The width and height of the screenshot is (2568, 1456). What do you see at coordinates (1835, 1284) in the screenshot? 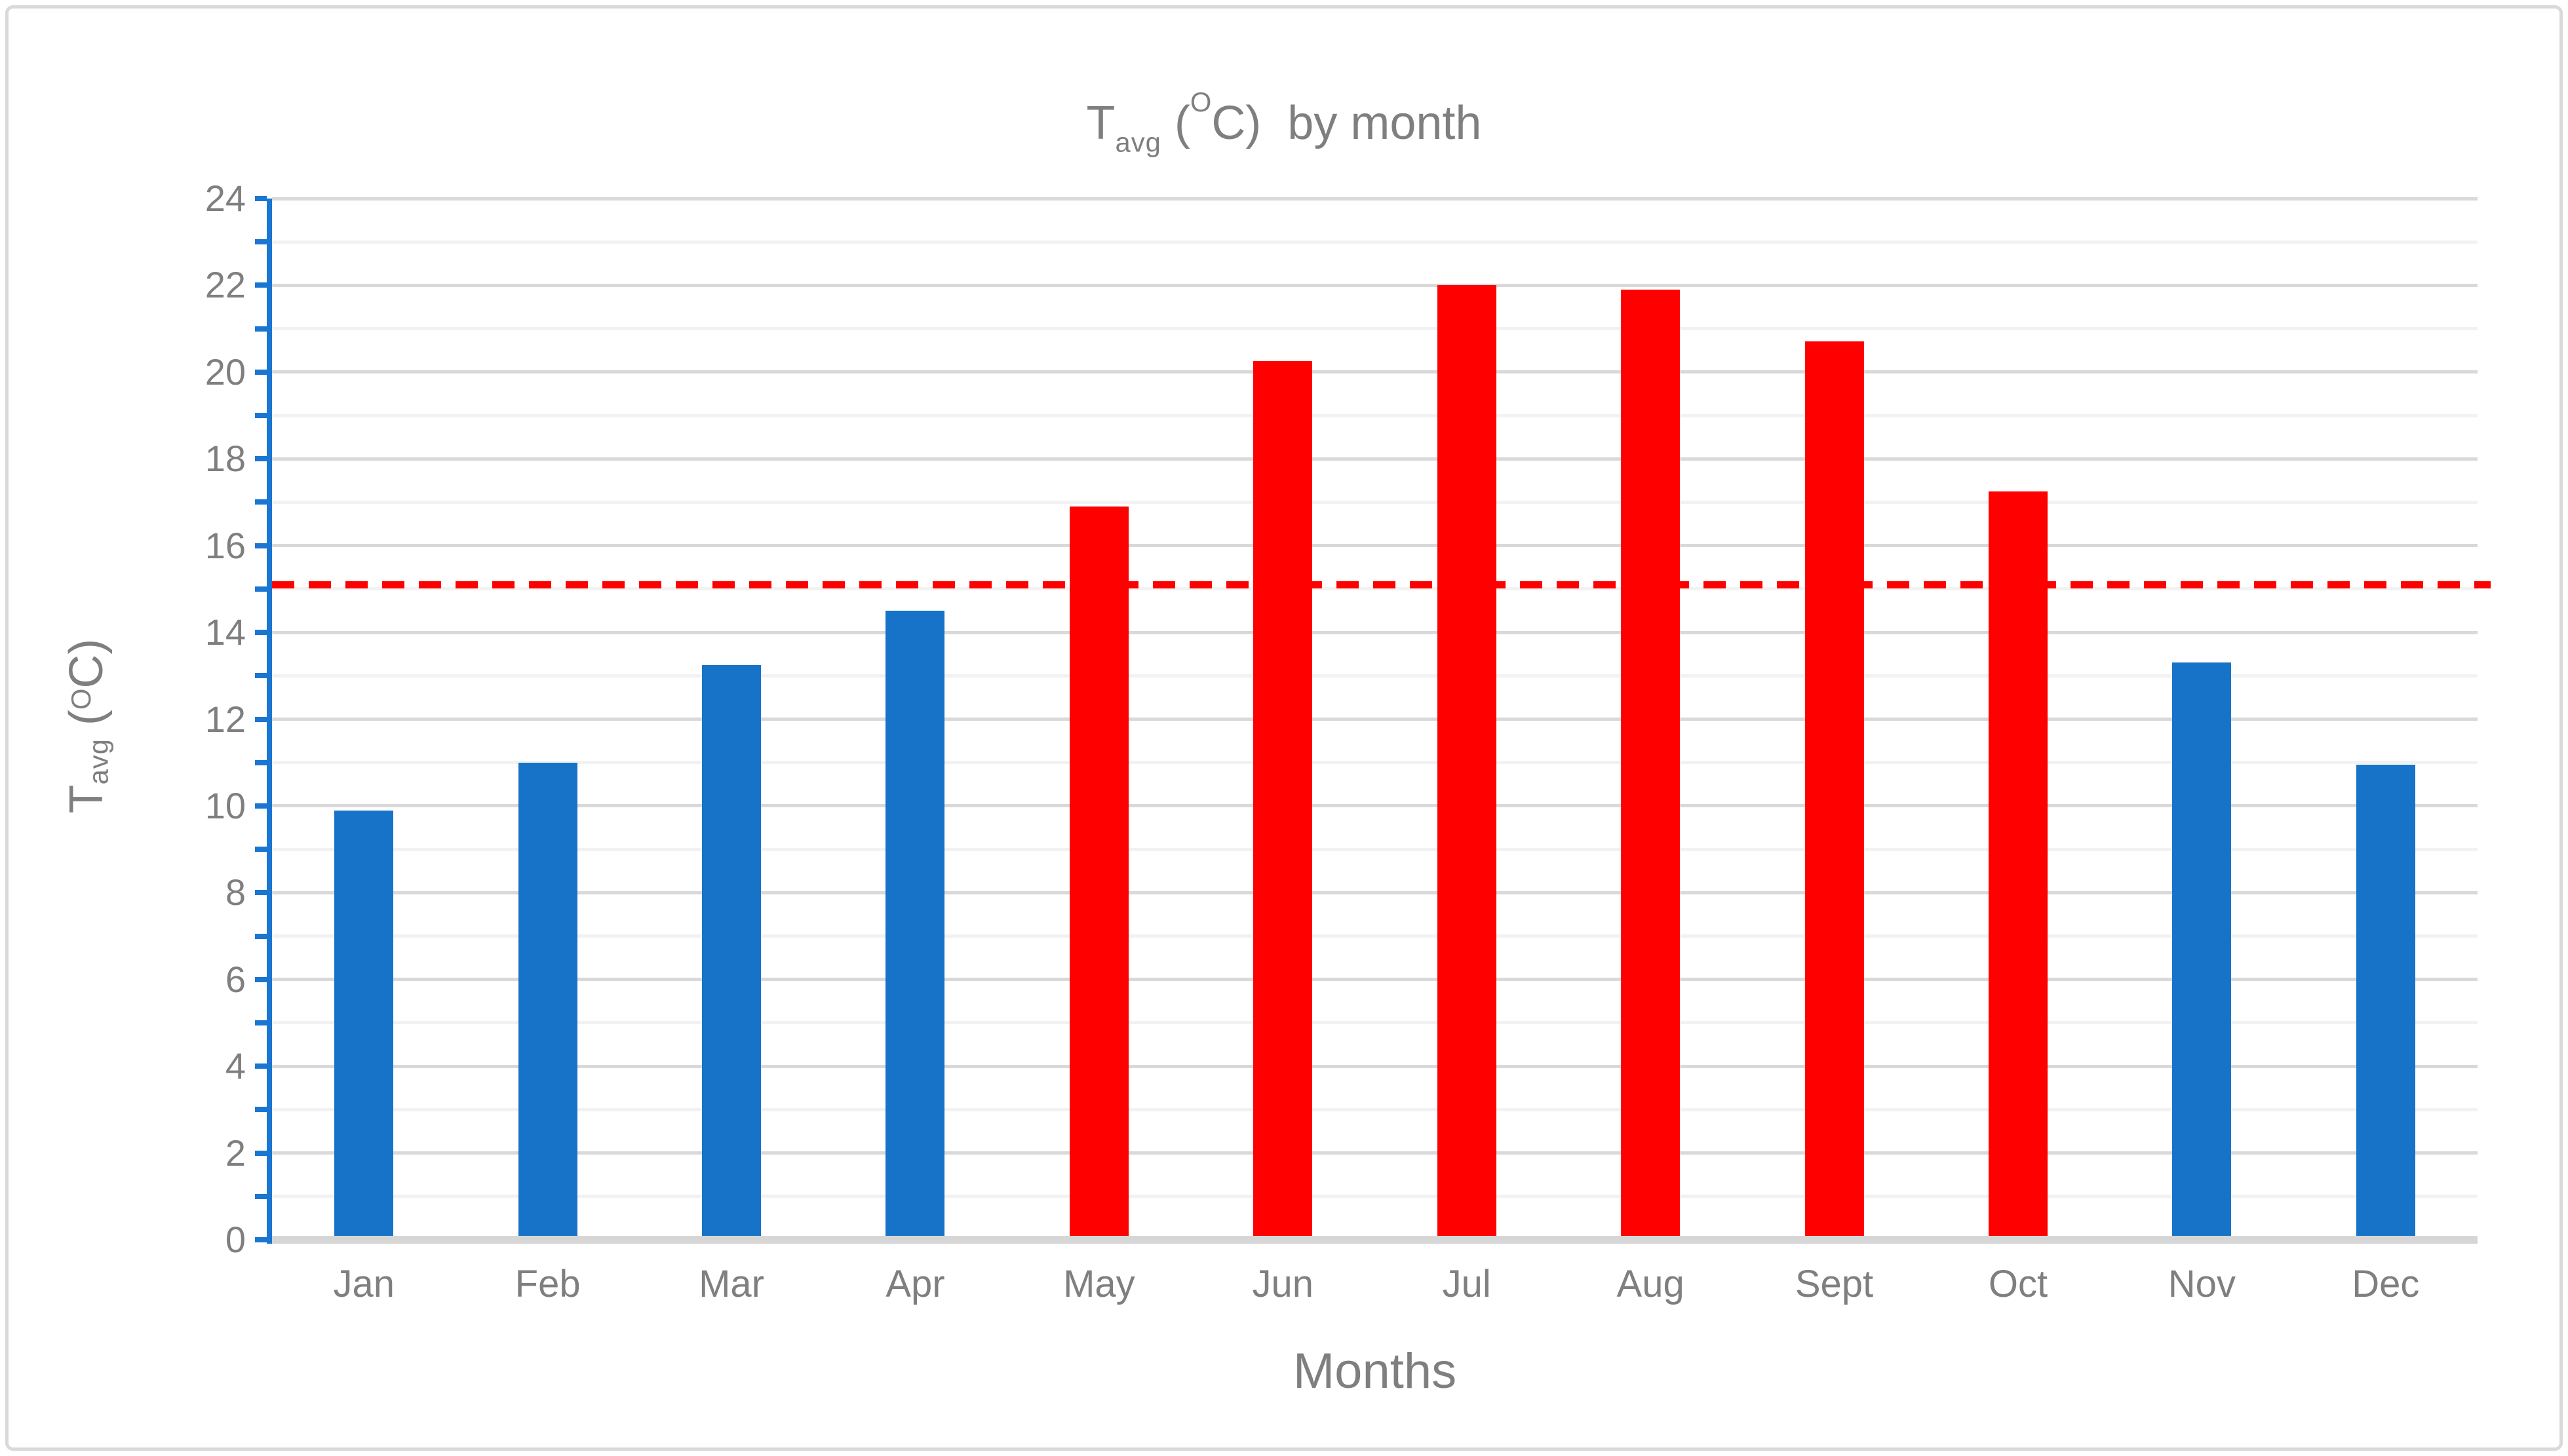
I see `x-tick-label-sept: Sept` at bounding box center [1835, 1284].